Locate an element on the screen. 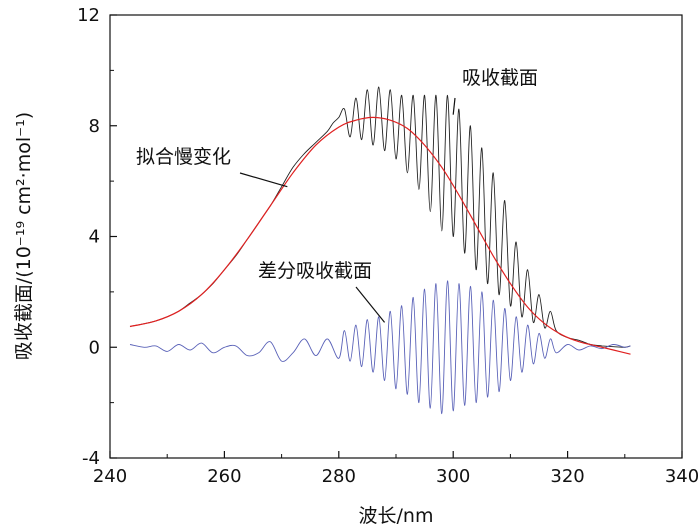 The image size is (700, 532). x-axis-title: 波长/nm is located at coordinates (396, 516).